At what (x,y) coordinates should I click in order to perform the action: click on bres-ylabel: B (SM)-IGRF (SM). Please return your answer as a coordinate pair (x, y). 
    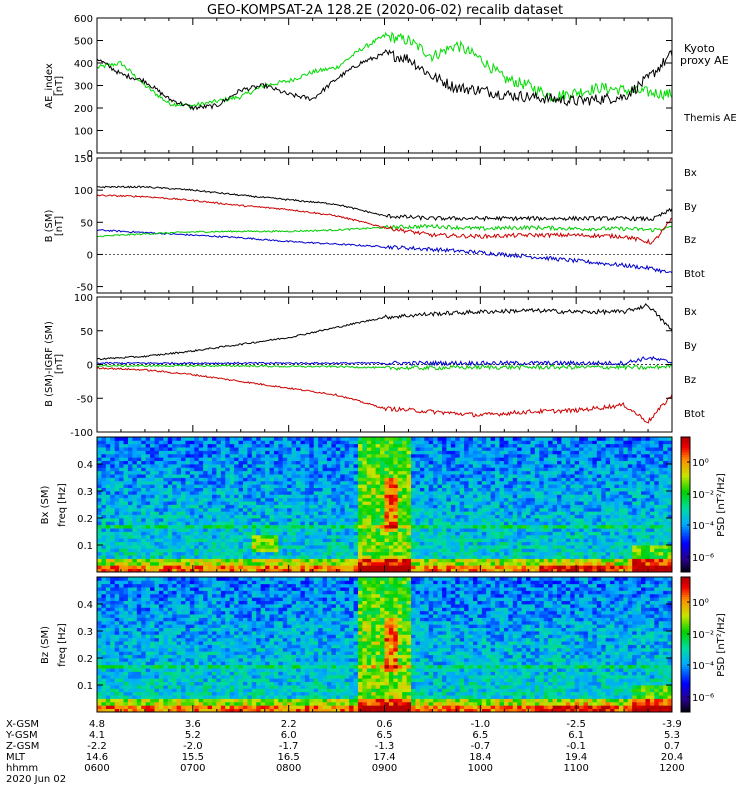
    Looking at the image, I should click on (49, 364).